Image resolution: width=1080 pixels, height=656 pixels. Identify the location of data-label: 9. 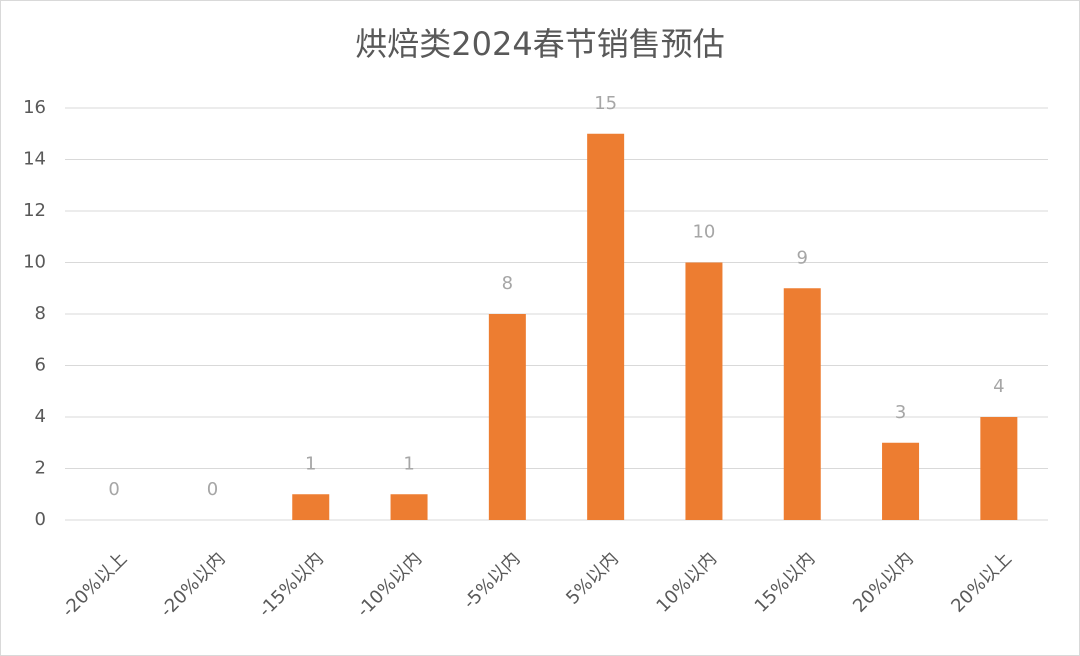
(802, 257).